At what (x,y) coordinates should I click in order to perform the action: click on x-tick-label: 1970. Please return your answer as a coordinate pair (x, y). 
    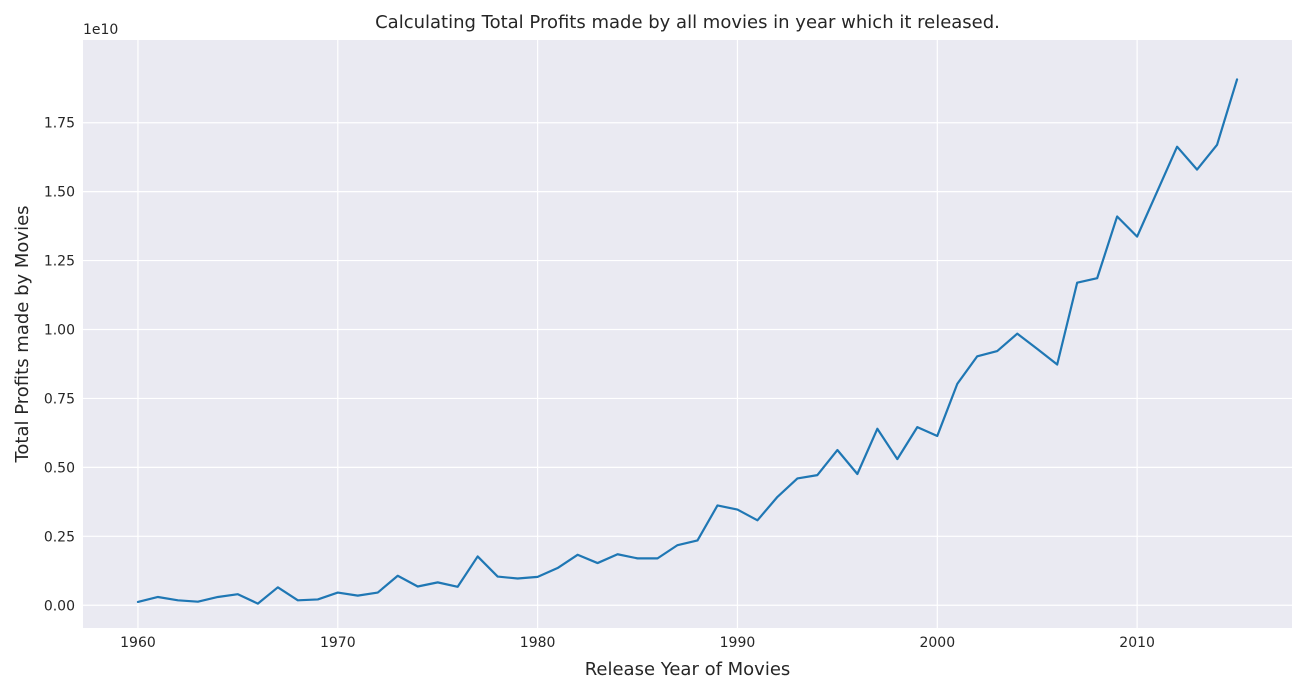
    Looking at the image, I should click on (338, 643).